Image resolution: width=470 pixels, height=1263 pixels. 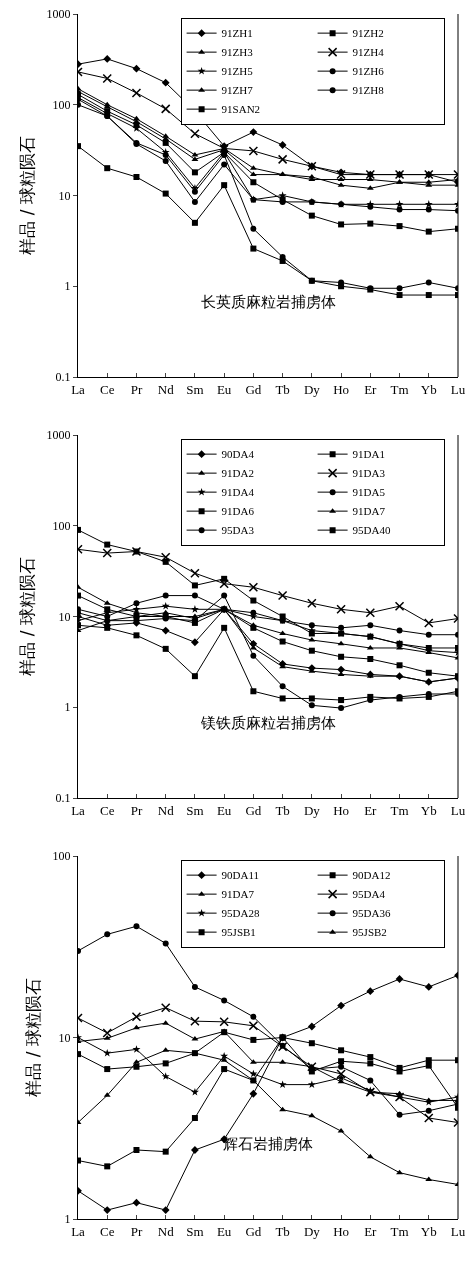 What do you see at coordinates (237, 90) in the screenshot?
I see `legend-label: 91ZH7` at bounding box center [237, 90].